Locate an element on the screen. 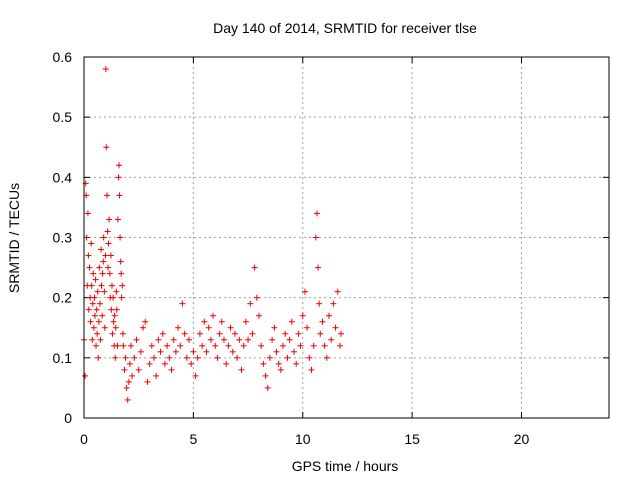 The image size is (640, 480). x-tick-label: 0 is located at coordinates (84, 439).